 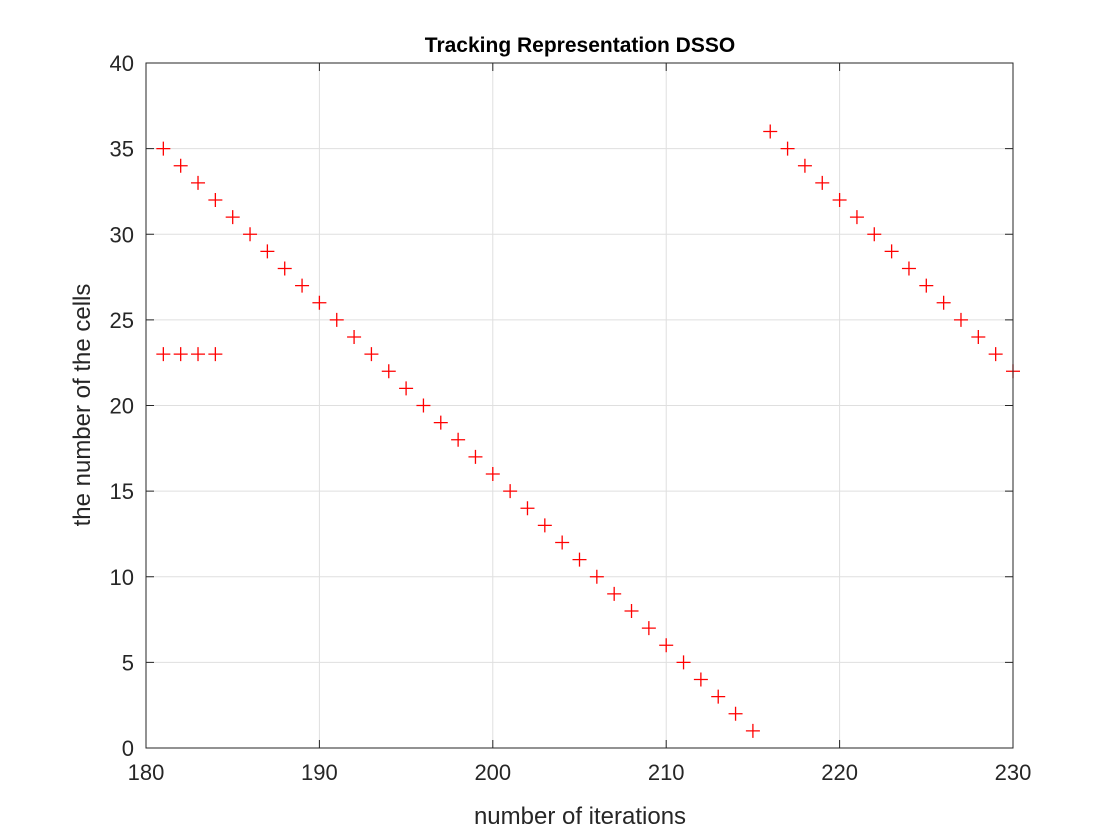 What do you see at coordinates (839, 772) in the screenshot?
I see `x-tick-label: 220` at bounding box center [839, 772].